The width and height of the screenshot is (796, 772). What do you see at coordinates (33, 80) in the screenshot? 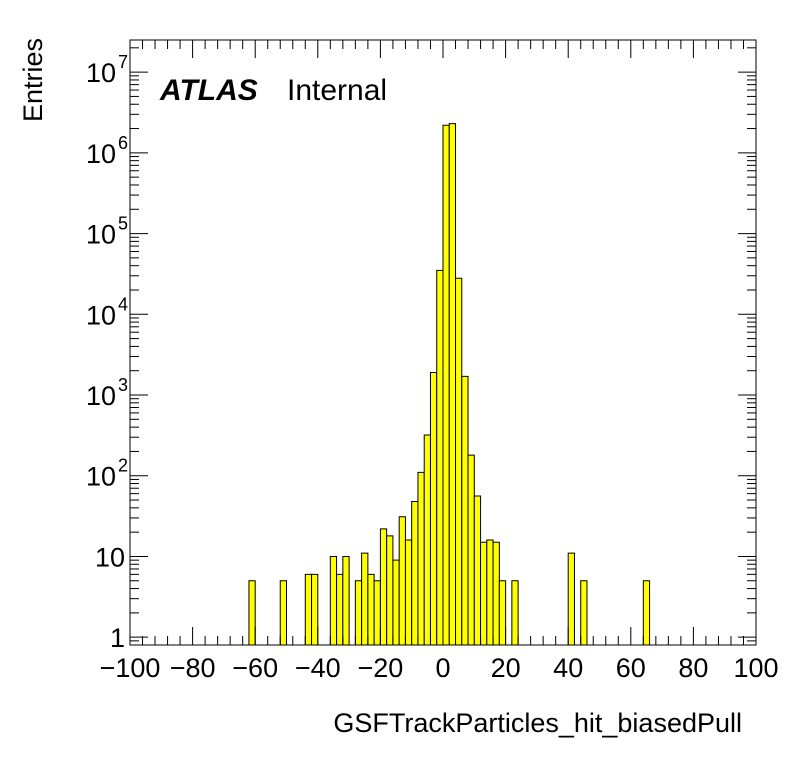
I see `y-axis-title: Entries` at bounding box center [33, 80].